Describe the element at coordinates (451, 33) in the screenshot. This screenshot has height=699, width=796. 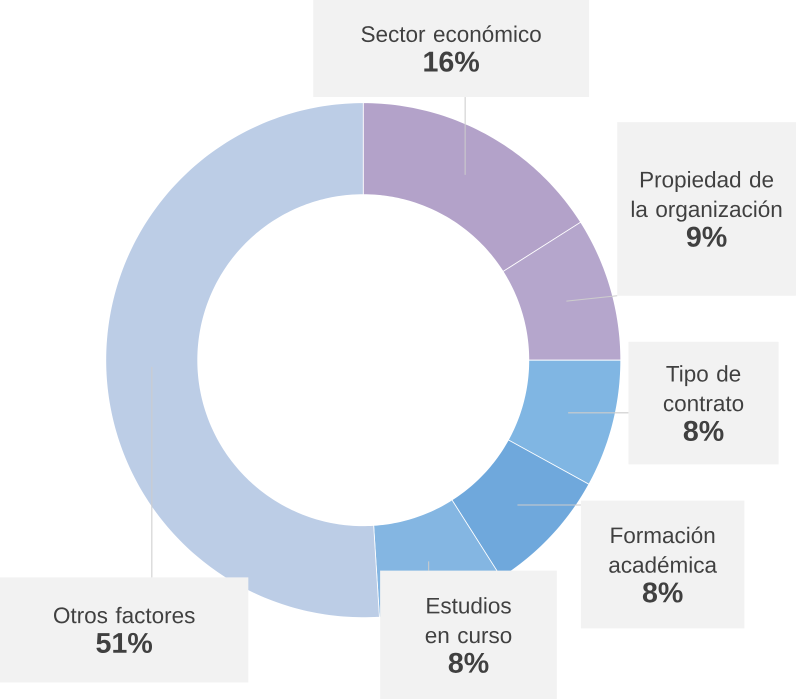
I see `slice-label: Sector económico` at that location.